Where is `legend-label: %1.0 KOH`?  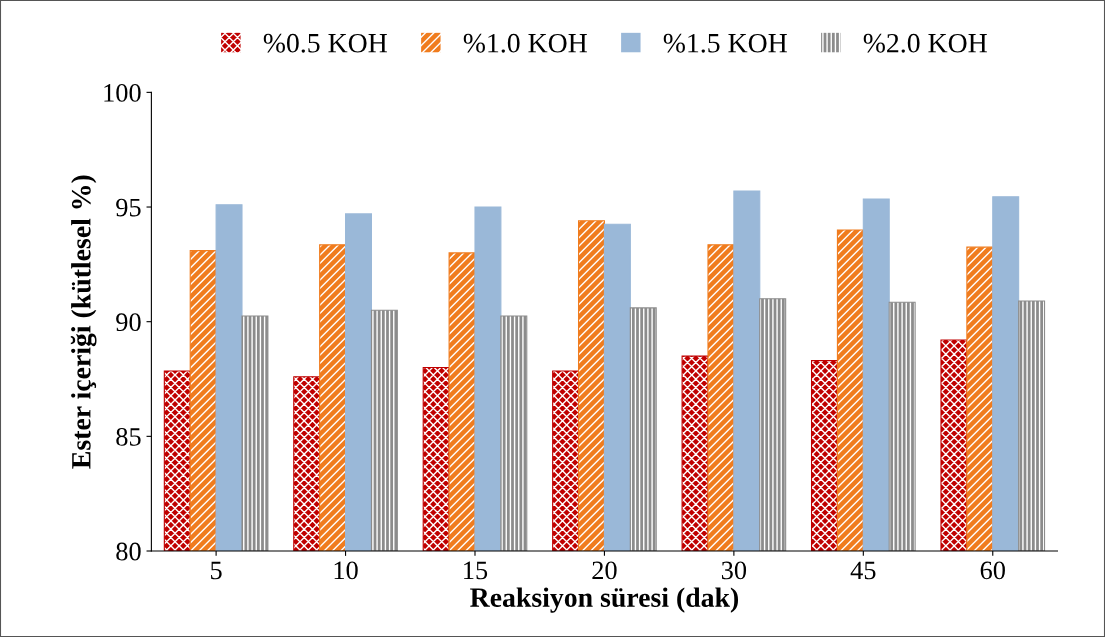 legend-label: %1.0 KOH is located at coordinates (525, 43).